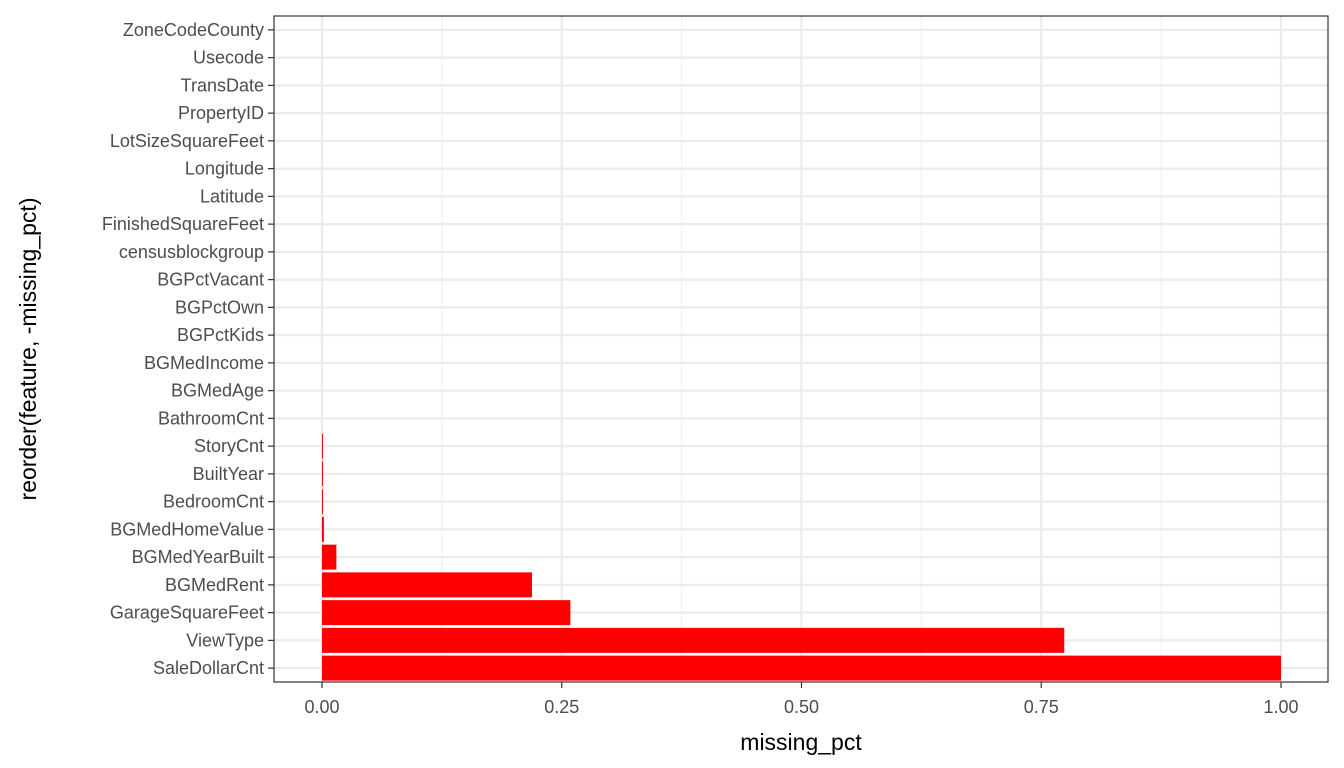  Describe the element at coordinates (427, 585) in the screenshot. I see `bar-BGMedRent` at that location.